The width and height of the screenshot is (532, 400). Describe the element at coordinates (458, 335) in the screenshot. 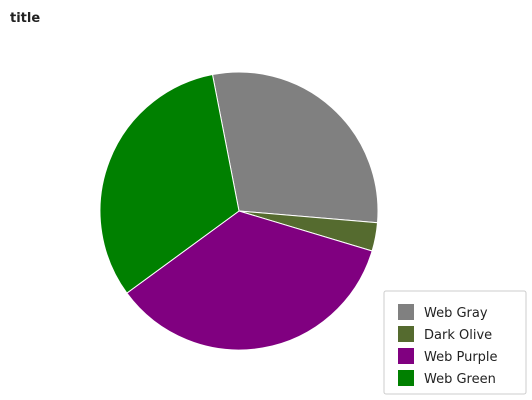

I see `legend-label-dark-olive: Dark Olive` at that location.